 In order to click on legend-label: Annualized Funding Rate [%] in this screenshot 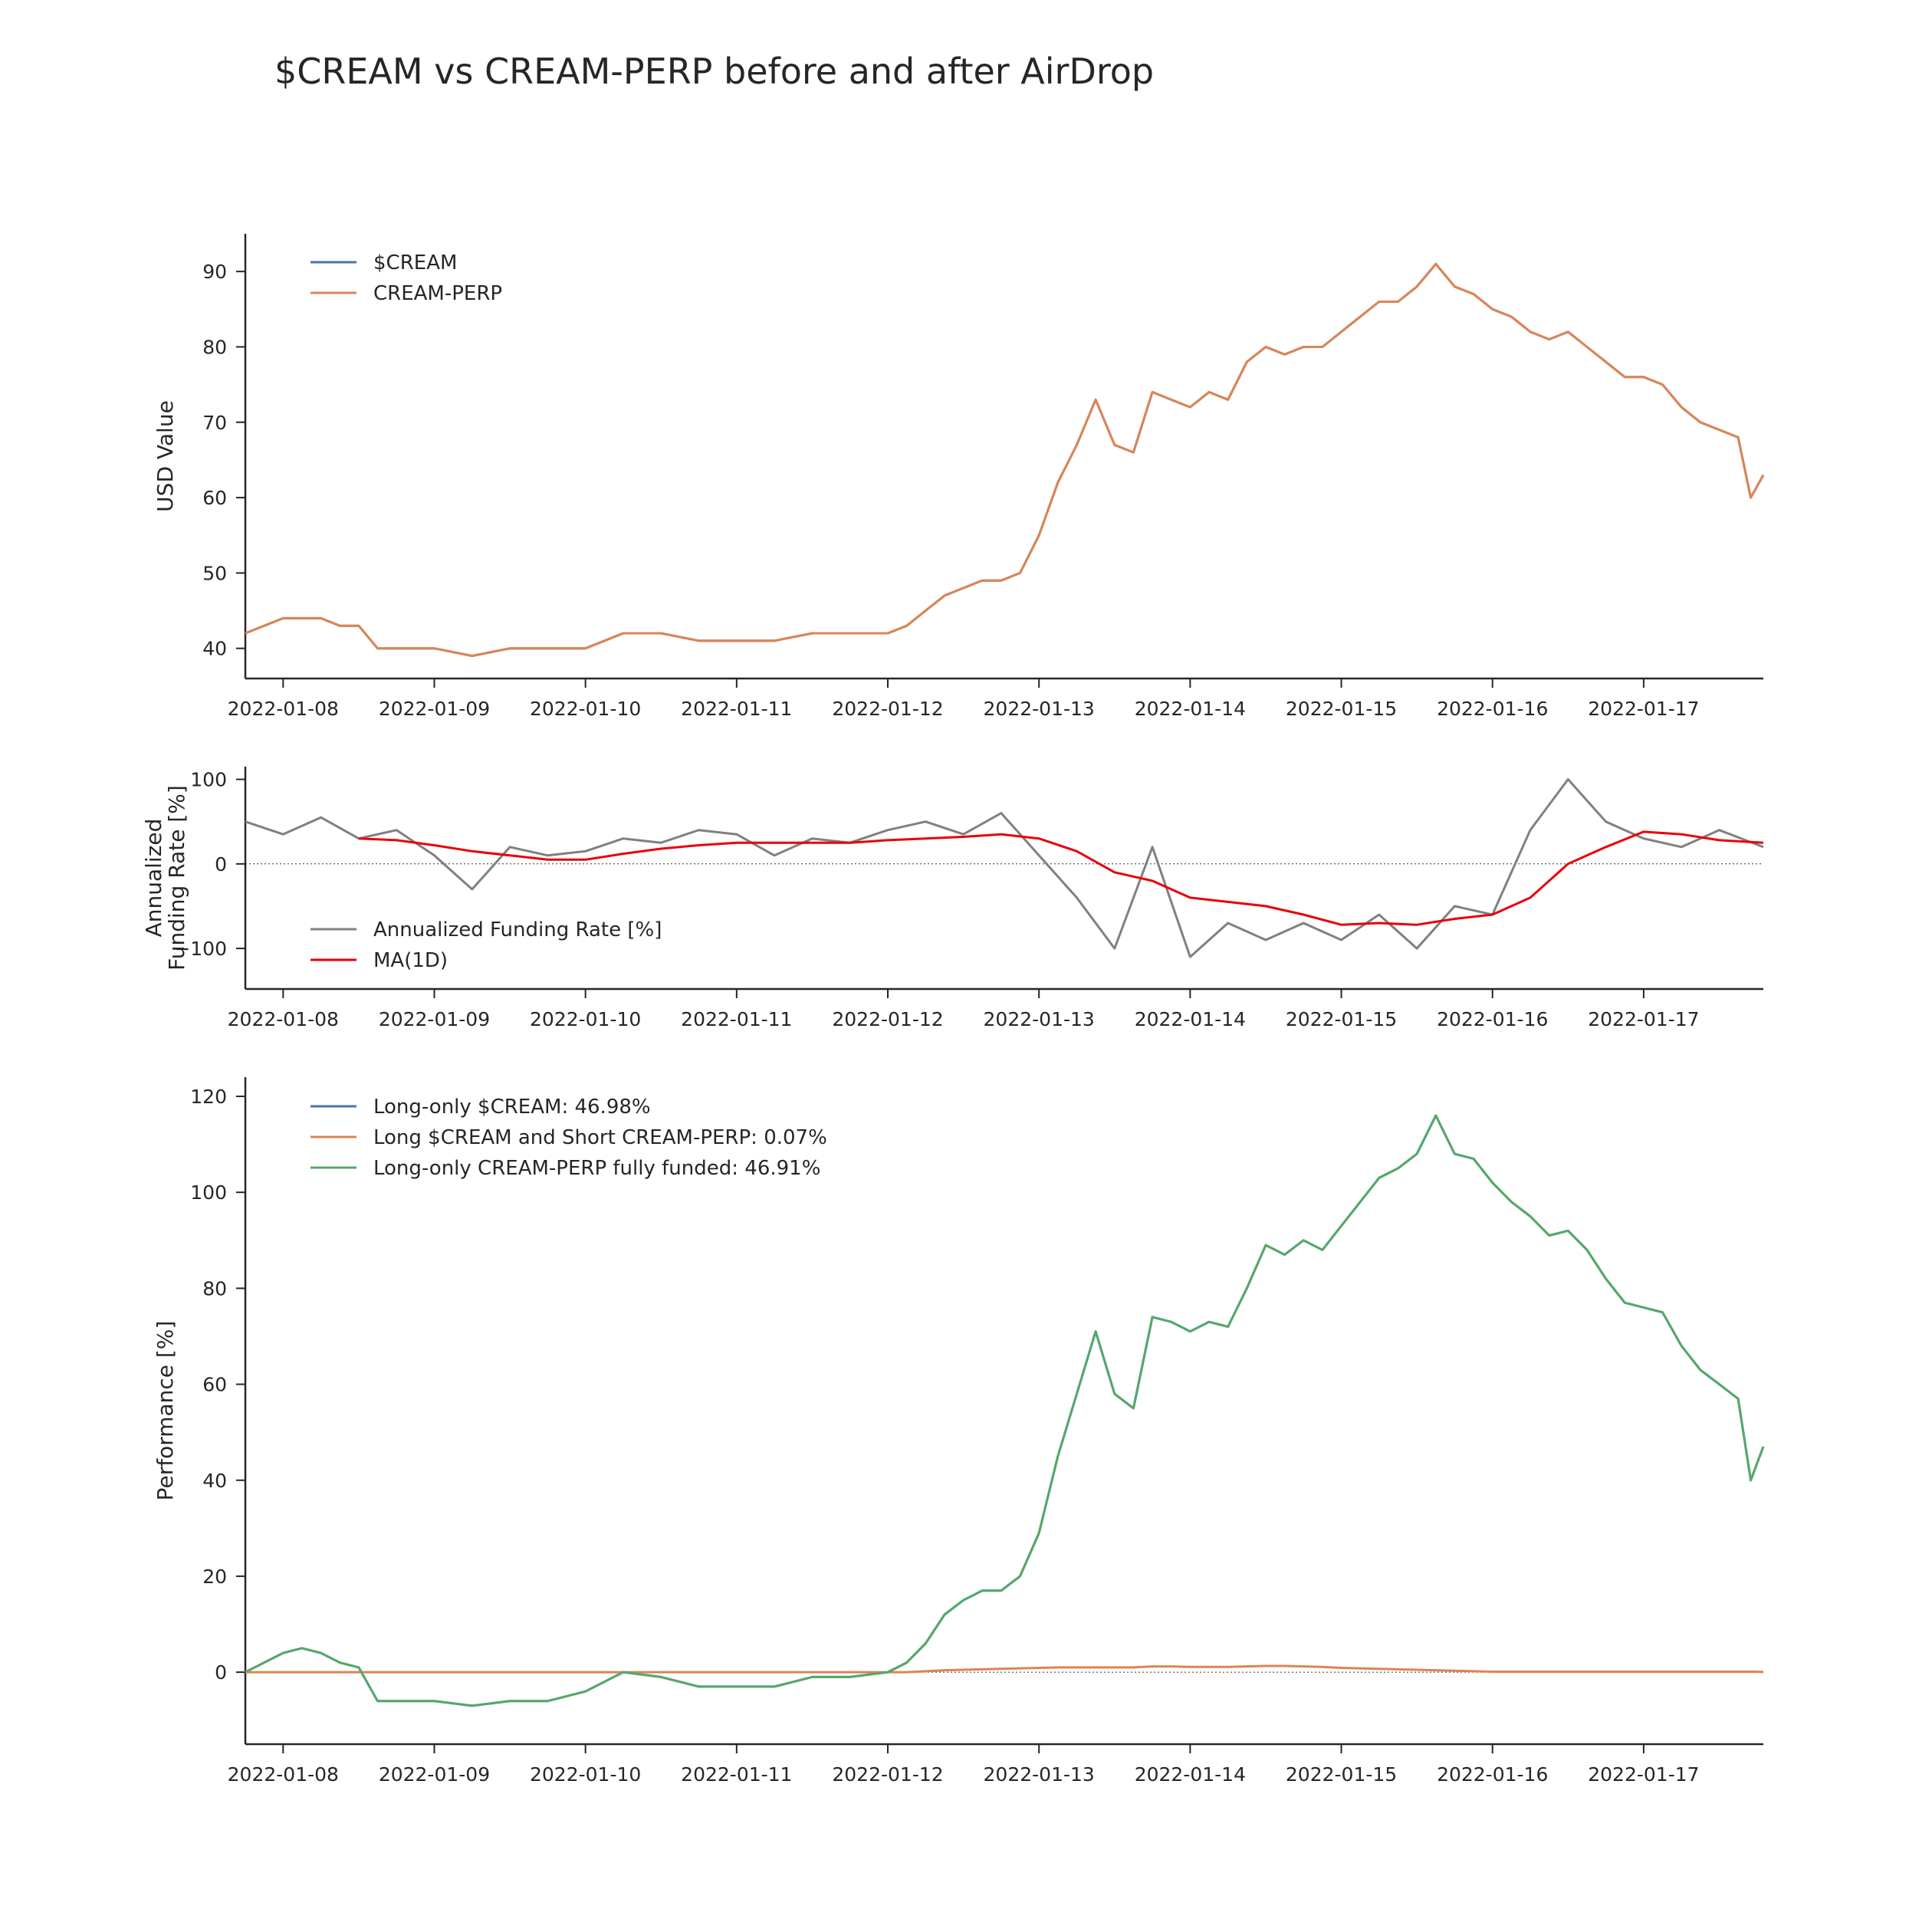, I will do `click(517, 929)`.